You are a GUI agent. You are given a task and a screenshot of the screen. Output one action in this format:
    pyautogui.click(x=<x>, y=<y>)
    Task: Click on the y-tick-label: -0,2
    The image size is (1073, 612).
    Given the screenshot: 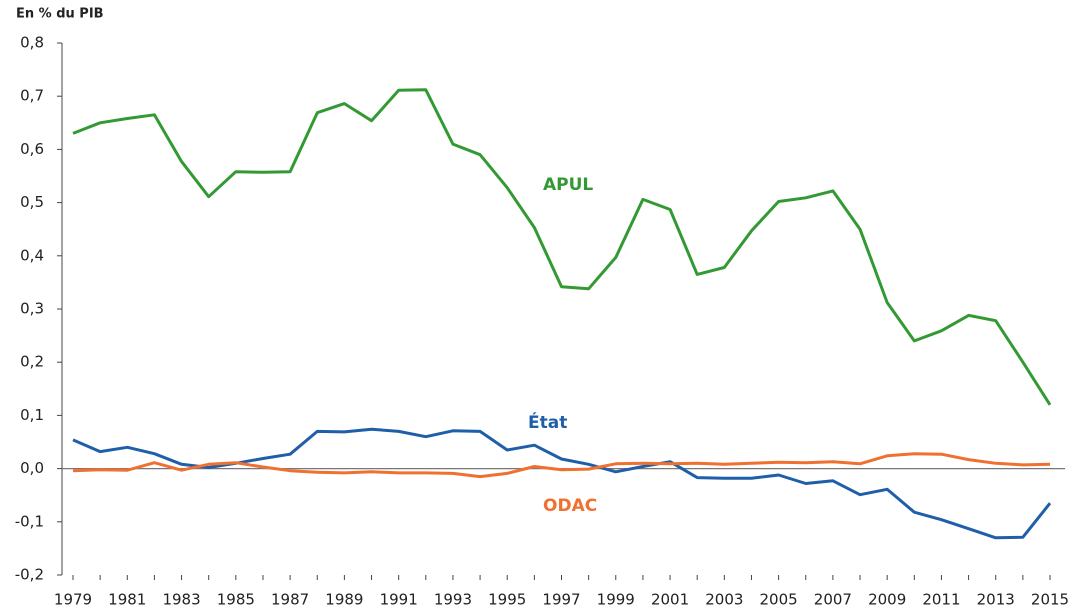 What is the action you would take?
    pyautogui.click(x=29, y=575)
    